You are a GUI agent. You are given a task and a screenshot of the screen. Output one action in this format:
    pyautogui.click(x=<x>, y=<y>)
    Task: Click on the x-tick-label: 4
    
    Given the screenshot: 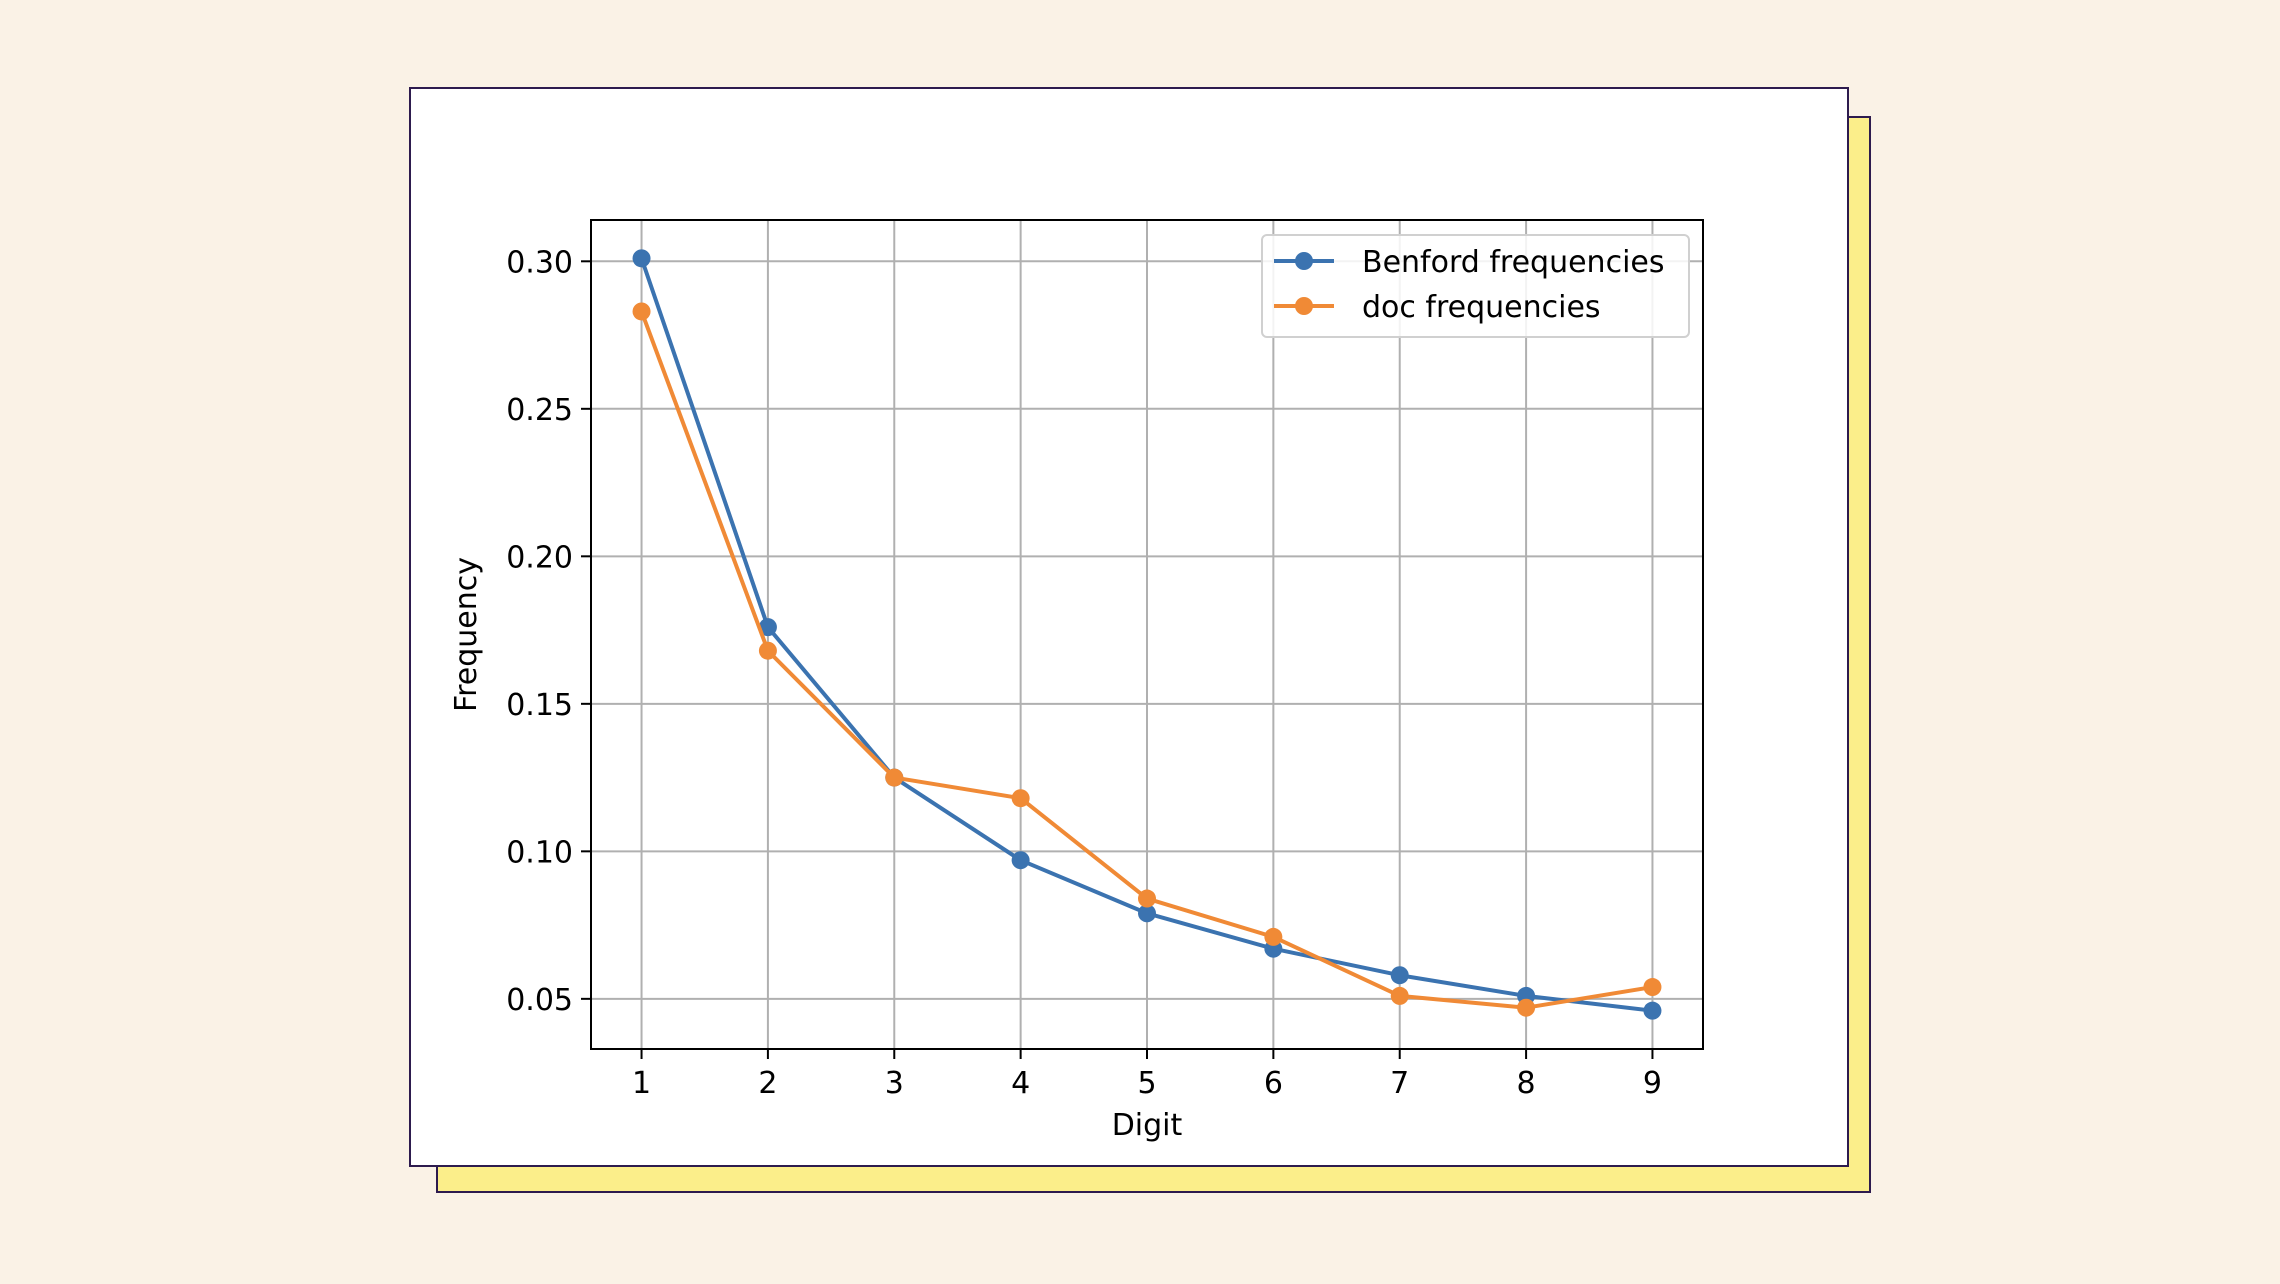 What is the action you would take?
    pyautogui.click(x=1020, y=1083)
    